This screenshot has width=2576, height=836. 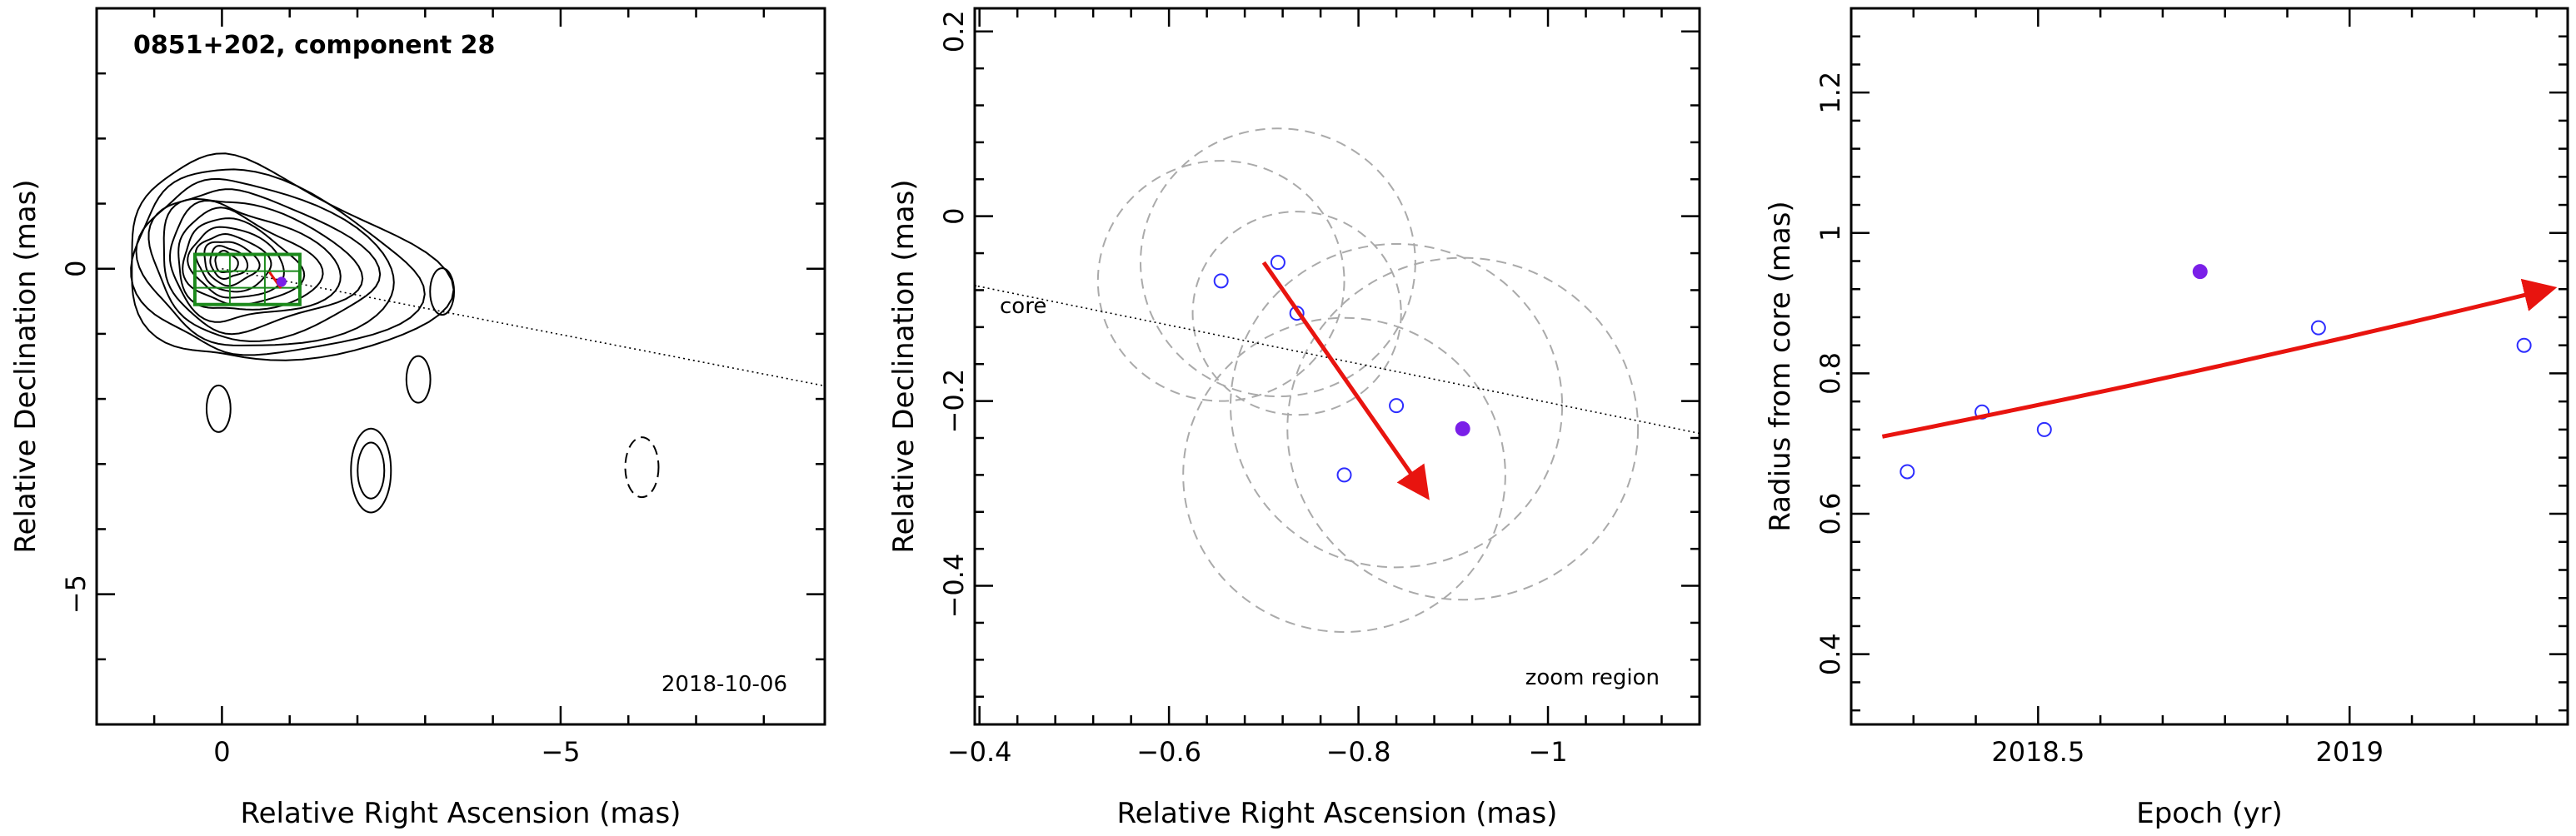 What do you see at coordinates (2219, 358) in the screenshot?
I see `fit-arrow` at bounding box center [2219, 358].